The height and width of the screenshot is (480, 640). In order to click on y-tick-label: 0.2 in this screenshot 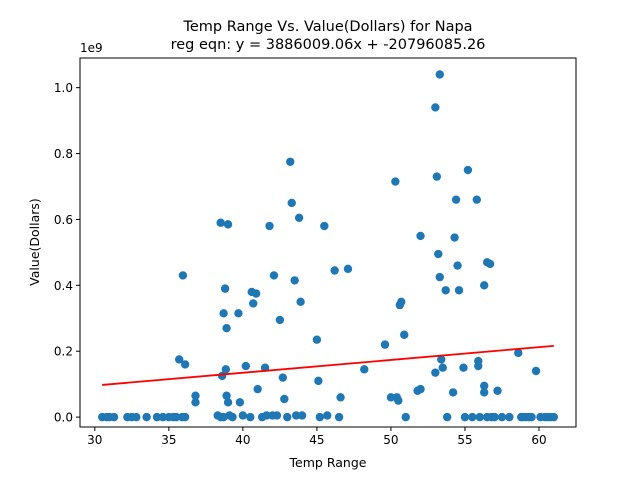, I will do `click(63, 352)`.